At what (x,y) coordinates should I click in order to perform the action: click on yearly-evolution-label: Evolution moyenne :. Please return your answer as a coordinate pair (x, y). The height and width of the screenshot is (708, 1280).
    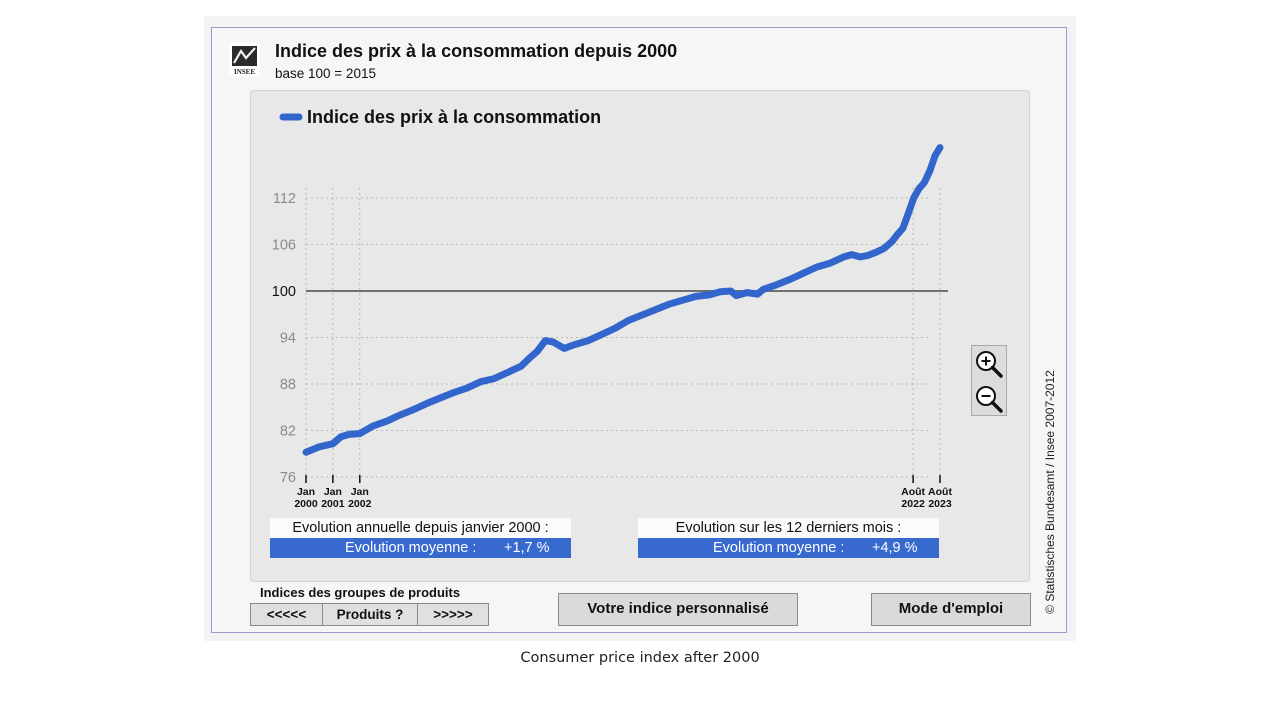
    Looking at the image, I should click on (779, 548).